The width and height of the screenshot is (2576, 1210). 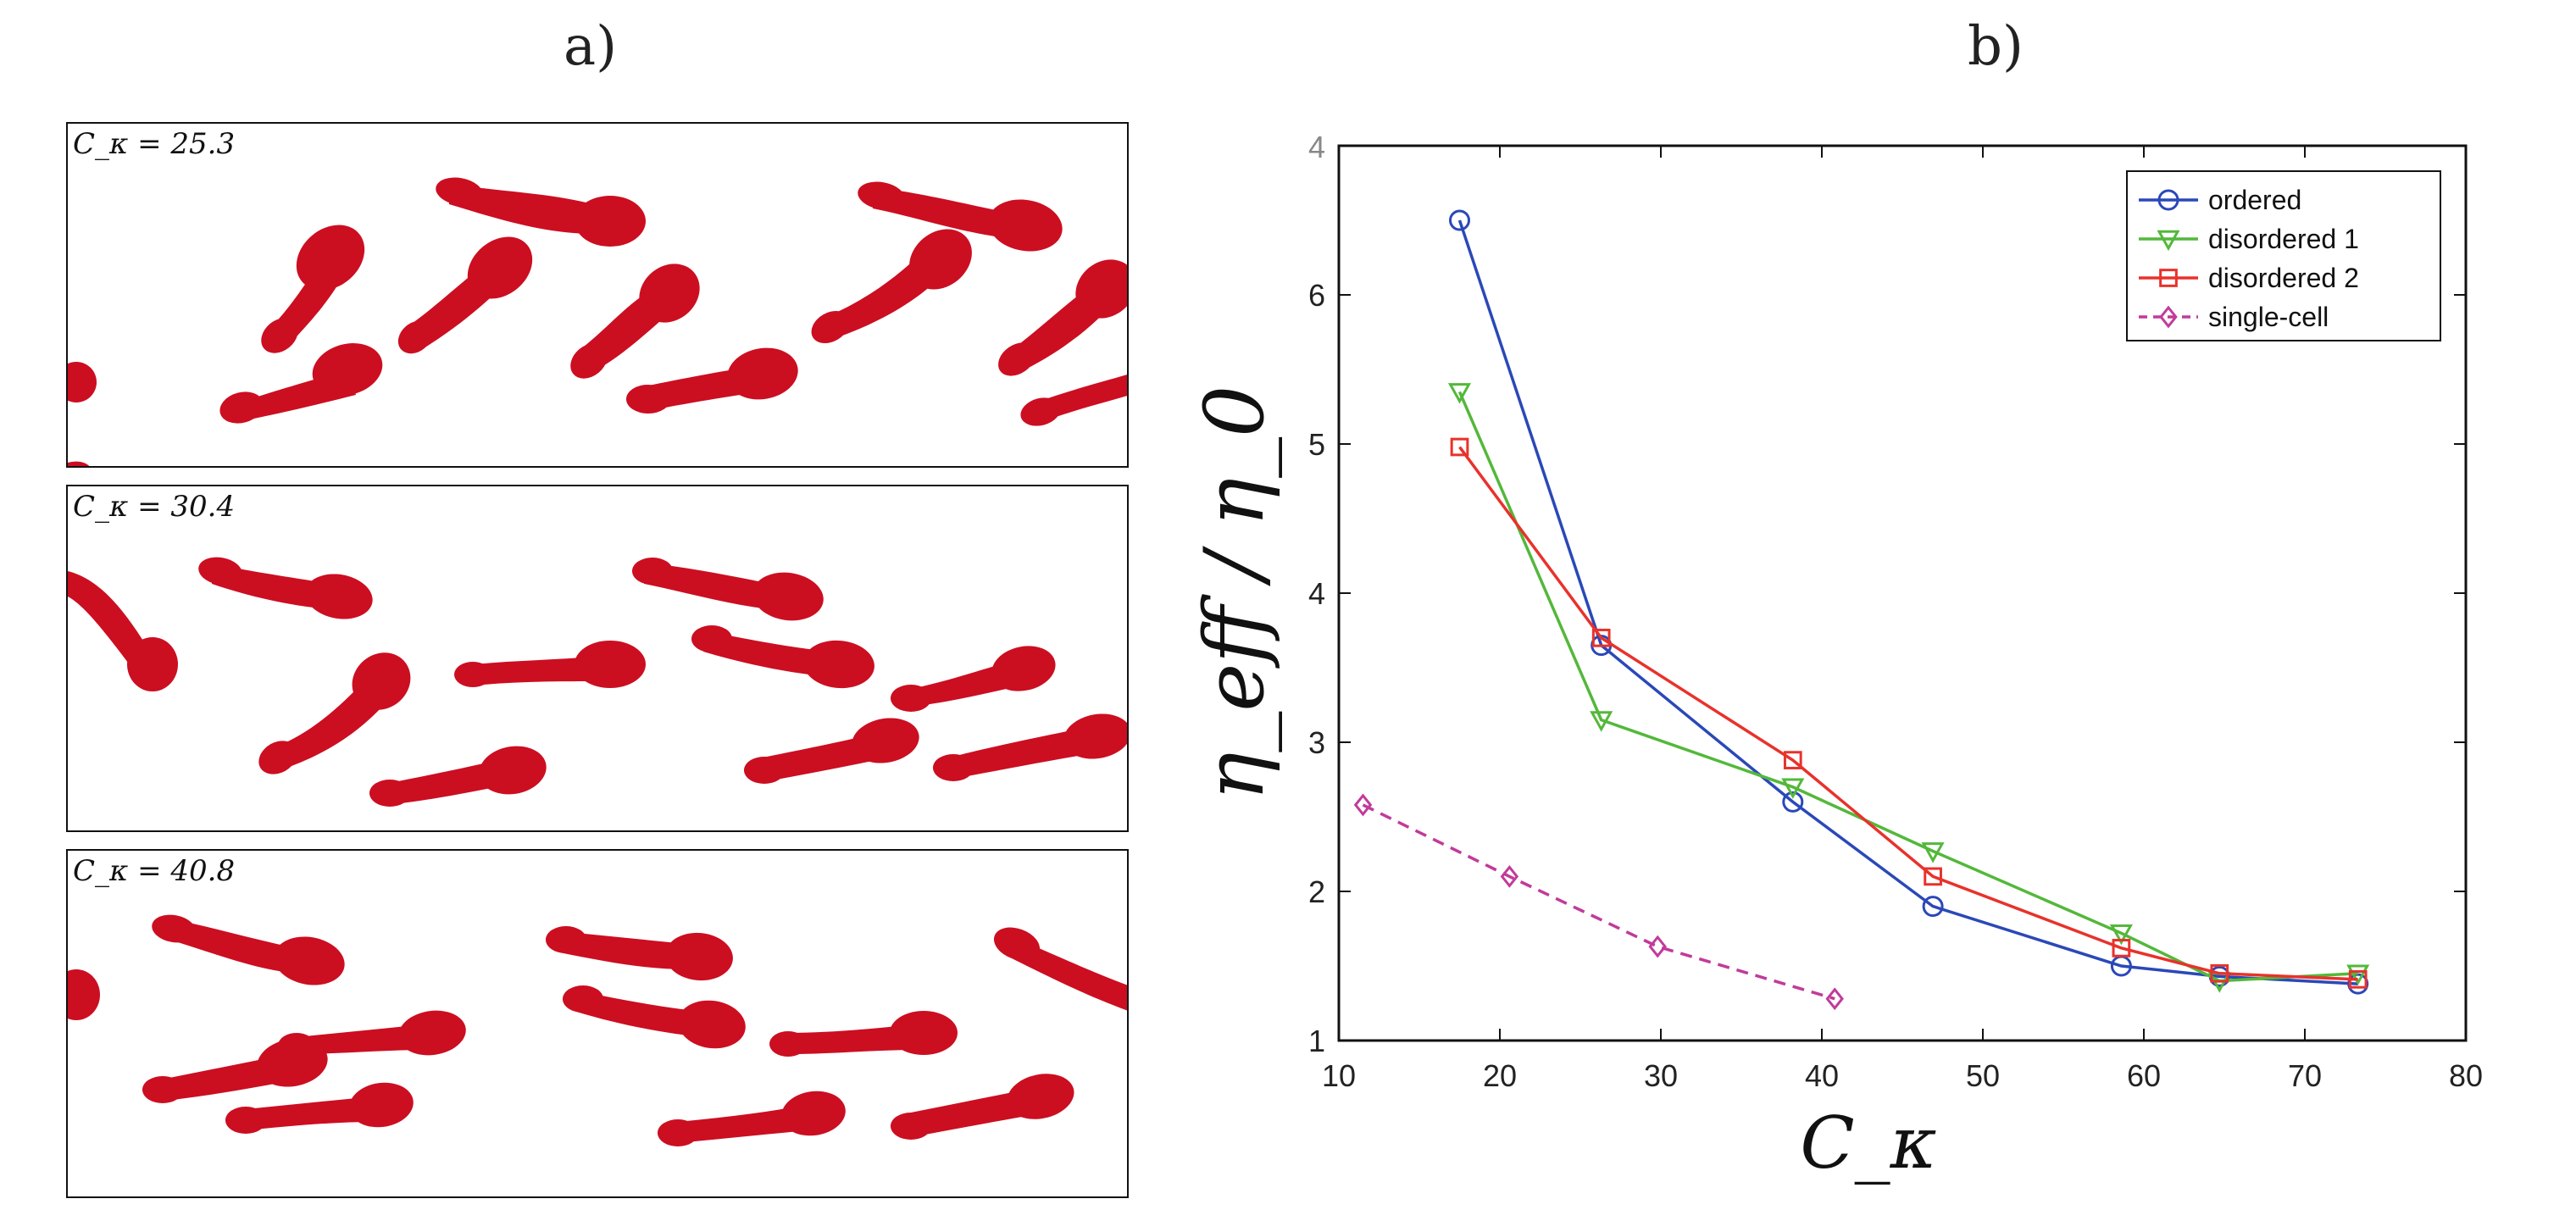 I want to click on y-tick-label: 4, so click(x=1316, y=593).